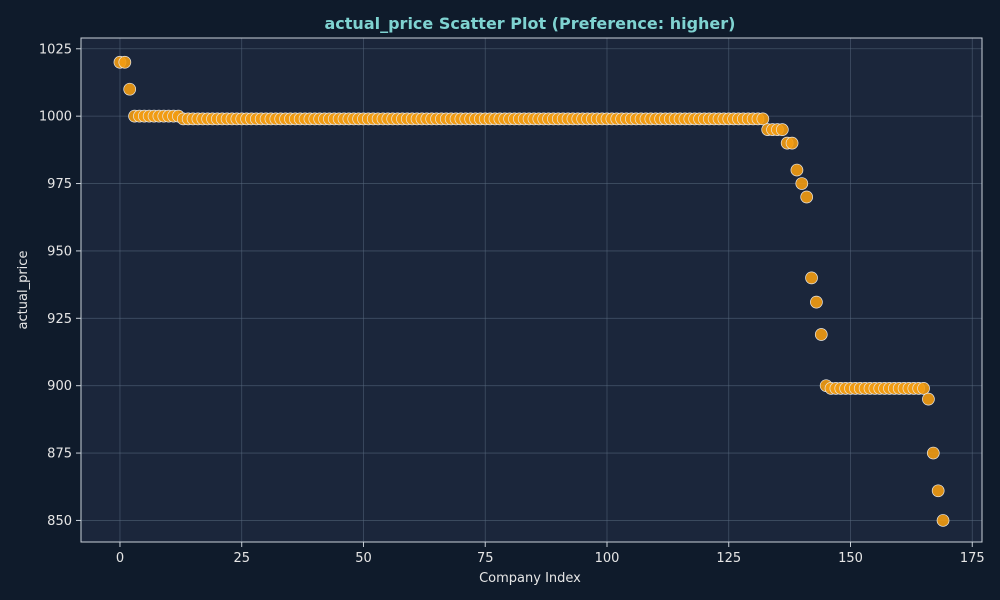  Describe the element at coordinates (59, 454) in the screenshot. I see `y-tick-label: 875` at that location.